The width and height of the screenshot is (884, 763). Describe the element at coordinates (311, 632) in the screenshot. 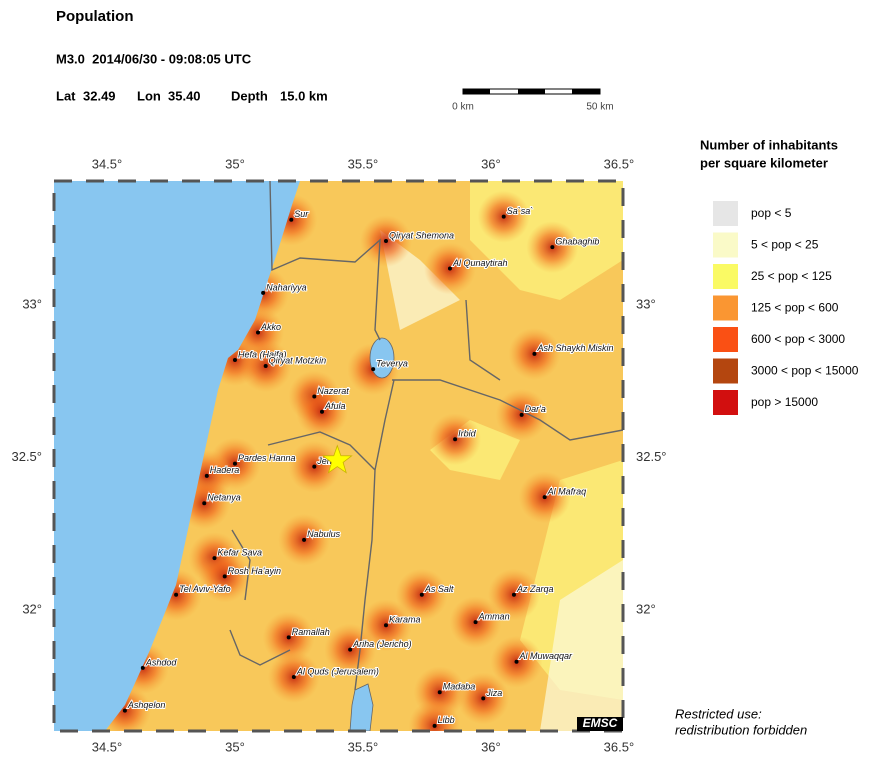

I see `city-label: Ramallah` at that location.